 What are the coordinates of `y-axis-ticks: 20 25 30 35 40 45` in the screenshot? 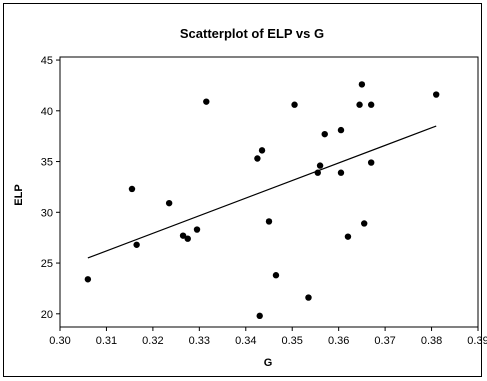 It's located at (50, 188).